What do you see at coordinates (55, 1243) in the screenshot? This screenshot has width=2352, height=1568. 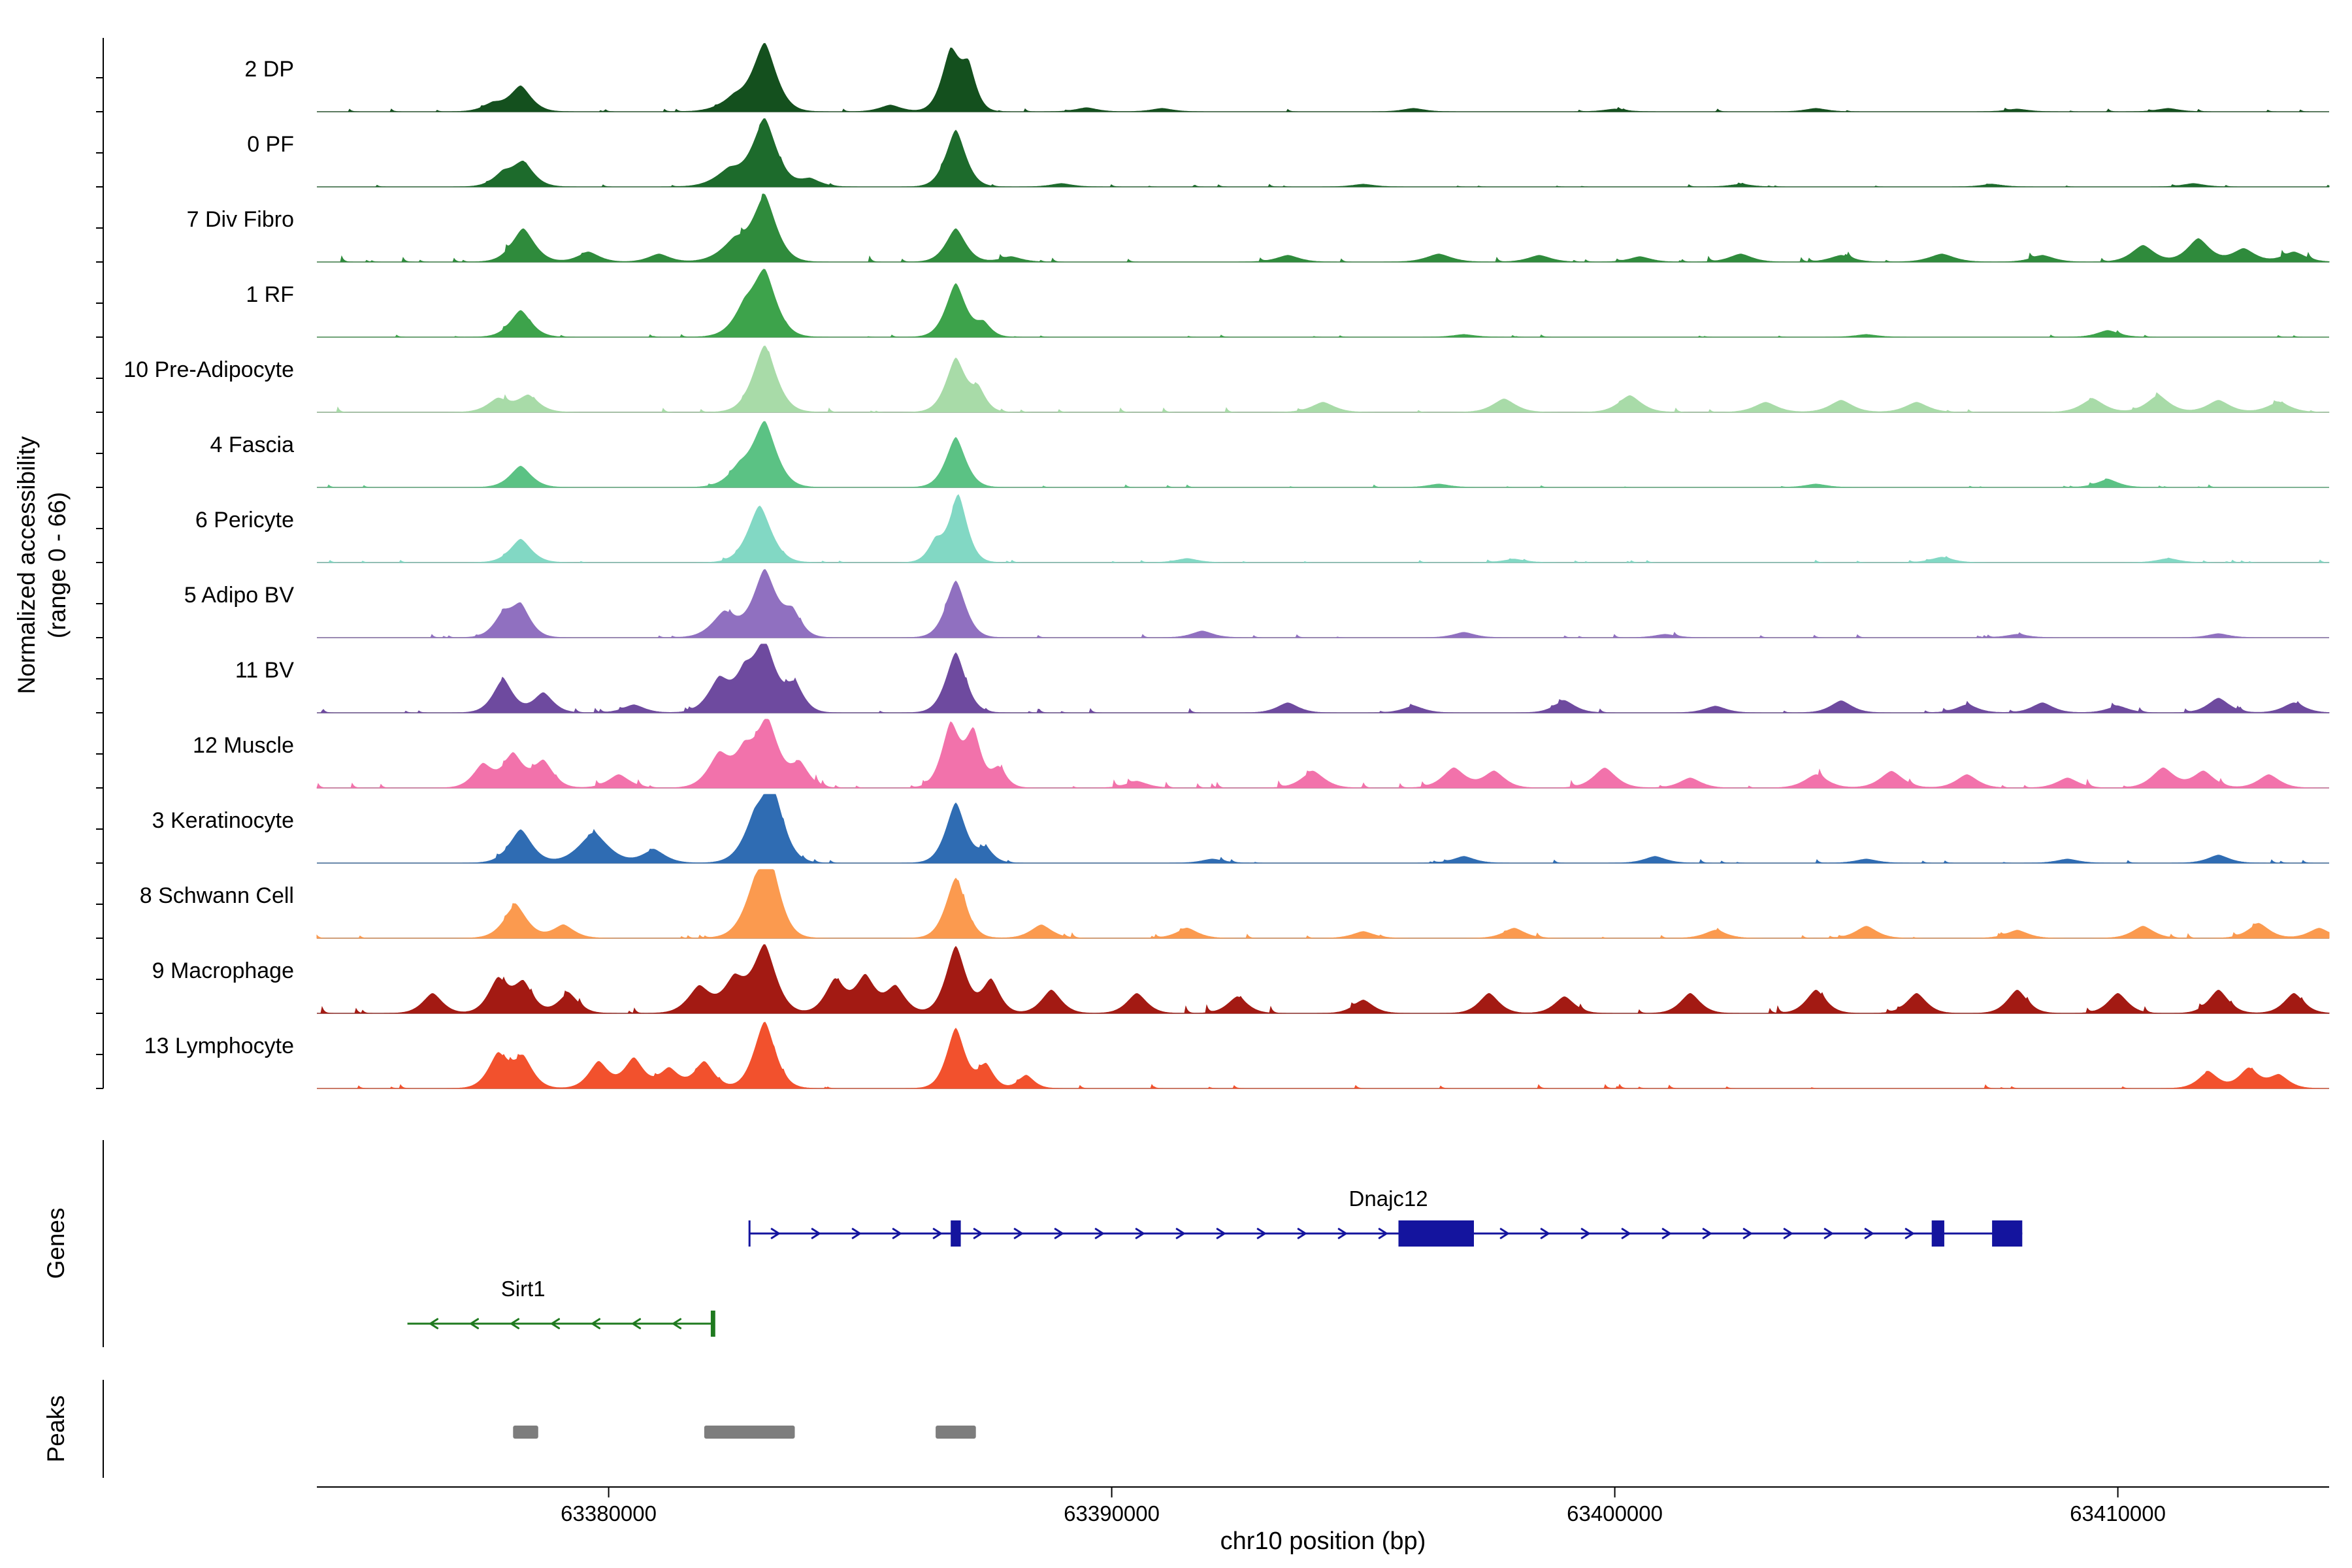 I see `genes-panel-label: Genes` at bounding box center [55, 1243].